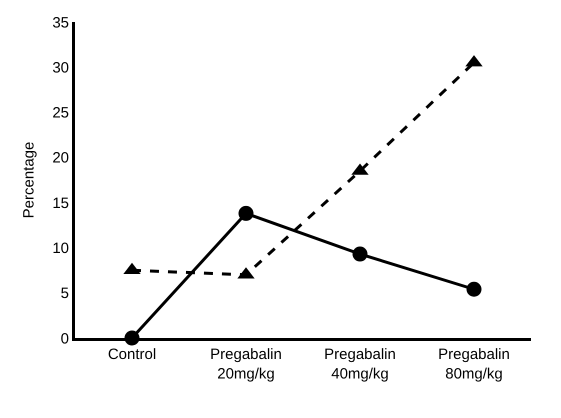  Describe the element at coordinates (60, 67) in the screenshot. I see `y-tick-label: 30` at that location.